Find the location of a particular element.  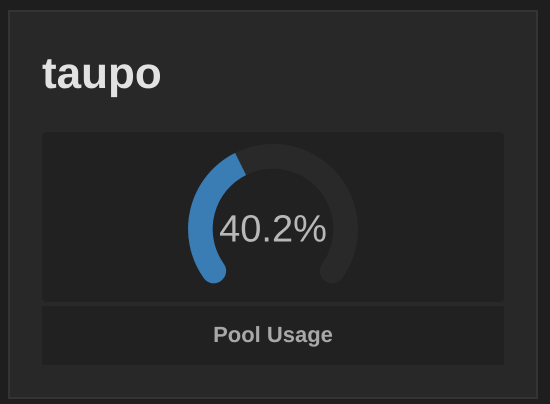

chart-title: taupo is located at coordinates (102, 73).